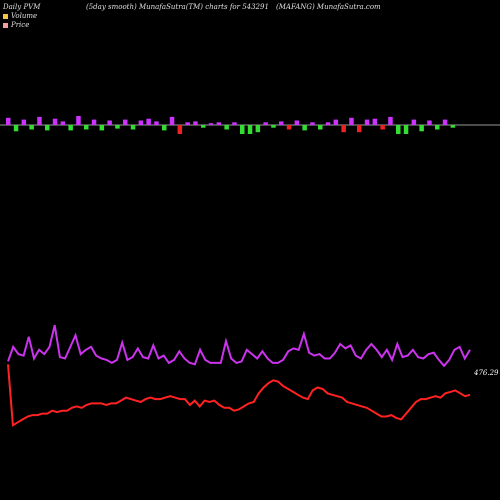 This screenshot has width=500, height=500. What do you see at coordinates (231, 125) in the screenshot?
I see `volume-bars` at bounding box center [231, 125].